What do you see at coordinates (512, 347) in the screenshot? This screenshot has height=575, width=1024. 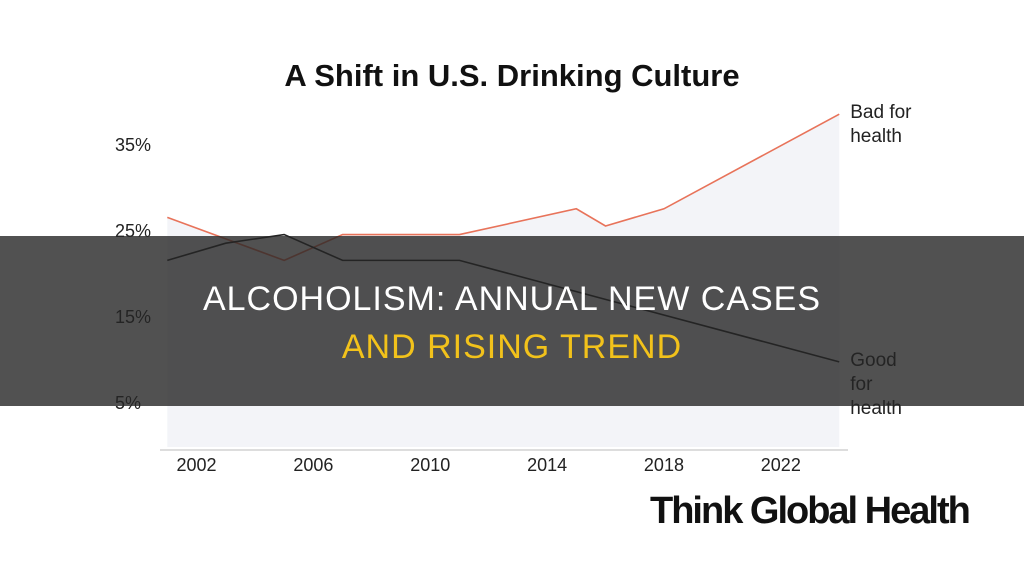 I see `banner-line: AND RISING TREND` at bounding box center [512, 347].